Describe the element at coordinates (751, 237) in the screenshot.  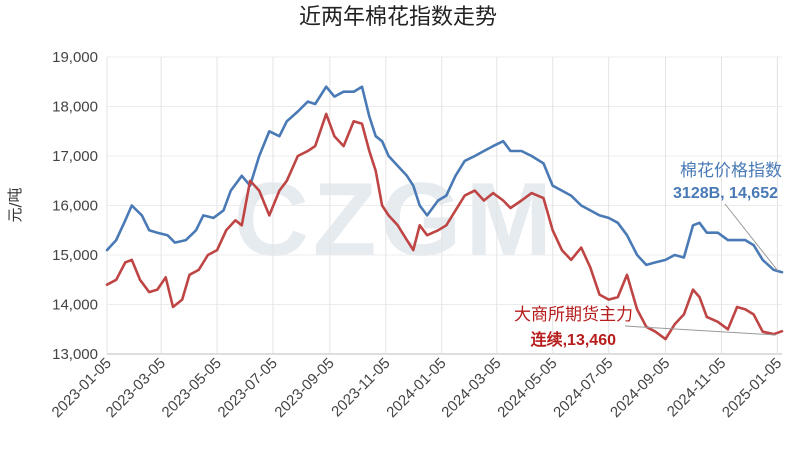
I see `blue-leader-line` at that location.